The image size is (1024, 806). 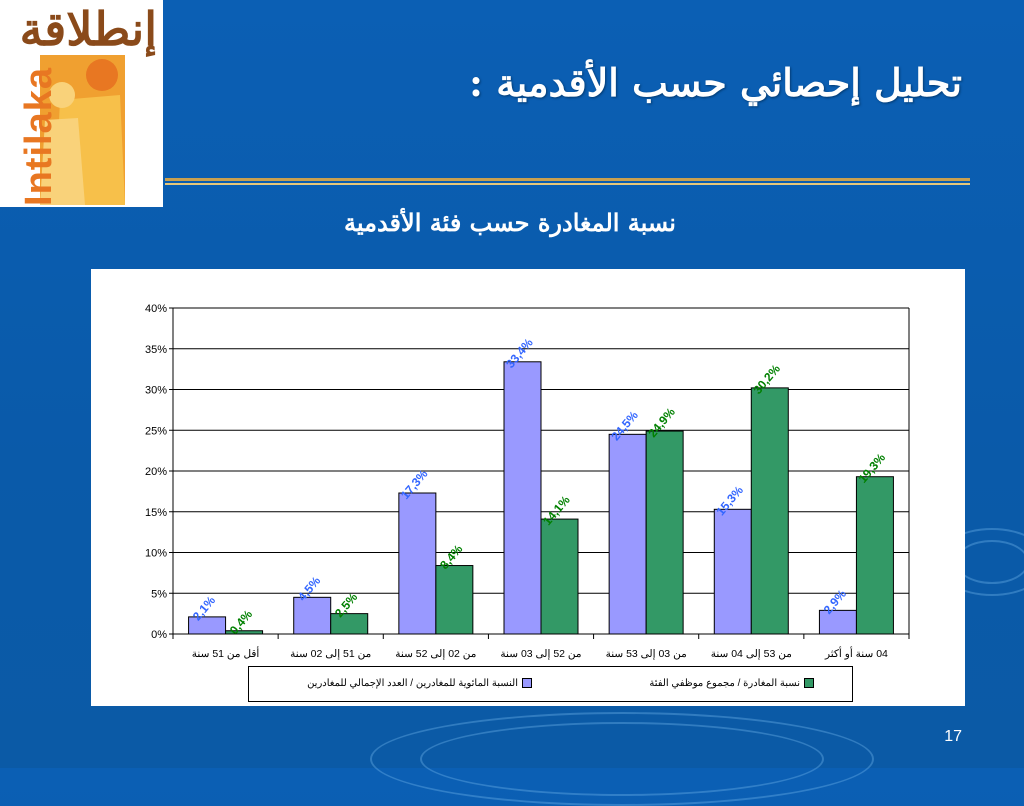 I want to click on y-tick-label: 40%, so click(x=156, y=309).